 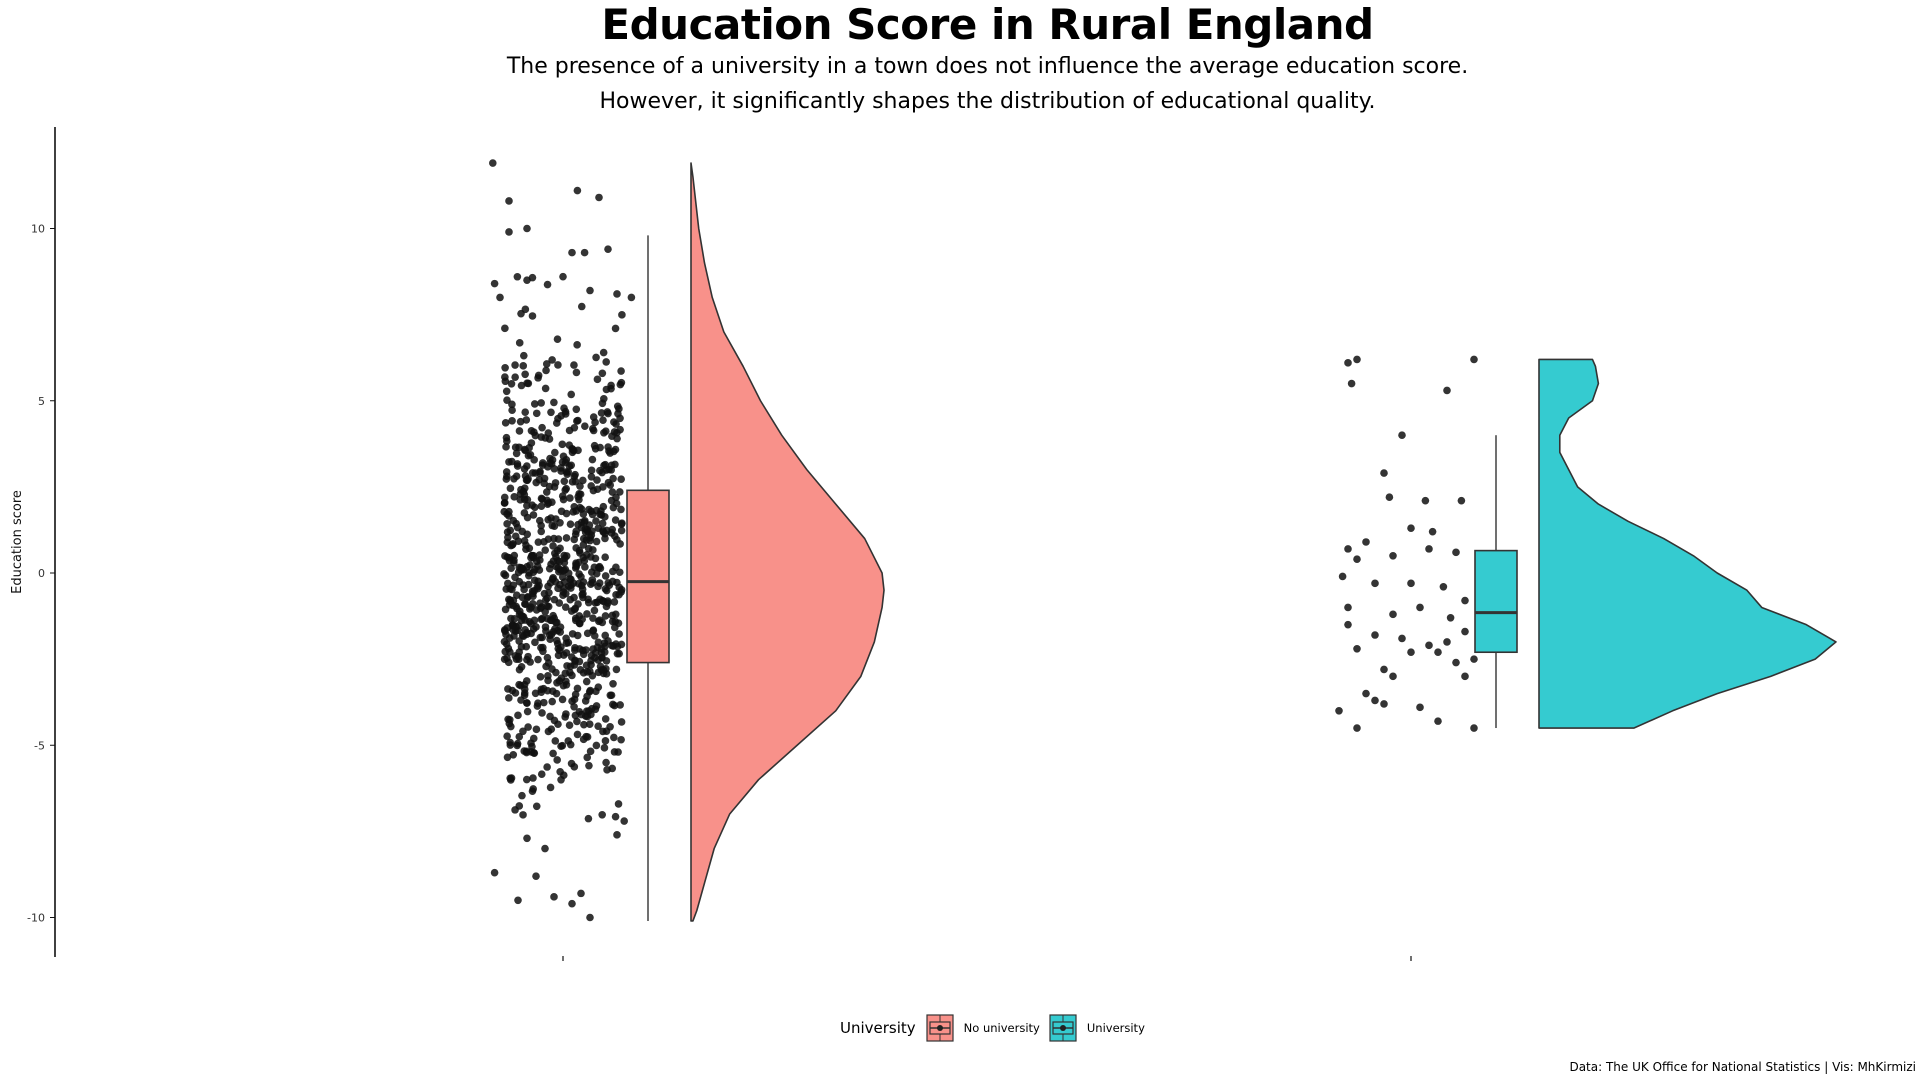 What do you see at coordinates (1115, 1028) in the screenshot?
I see `legend-label-university: University` at bounding box center [1115, 1028].